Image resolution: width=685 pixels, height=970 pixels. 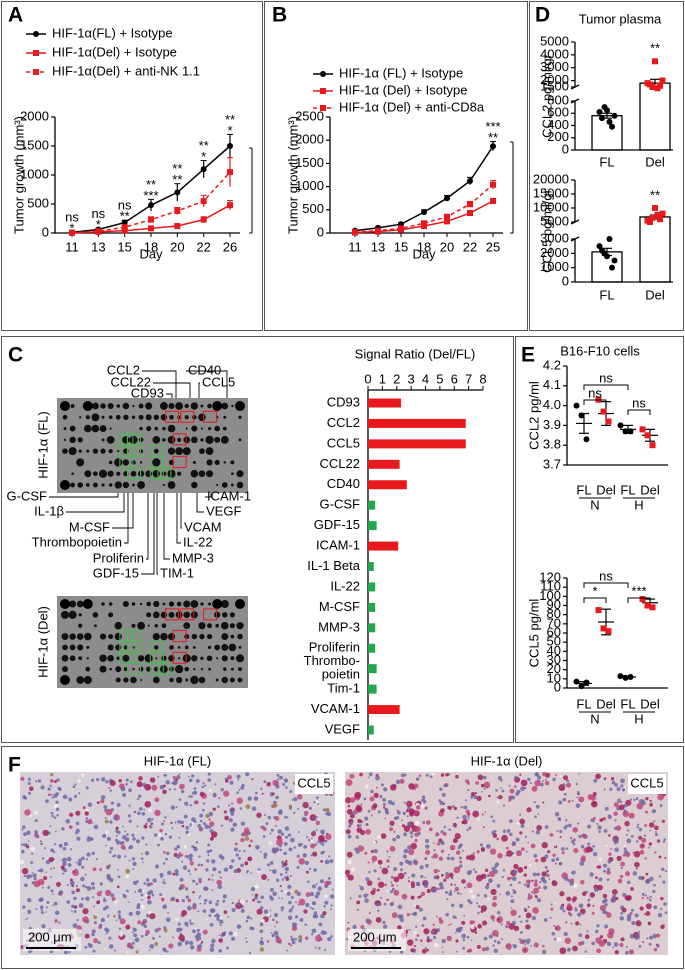 I want to click on row-label: HIF-1α (FL), so click(x=42, y=444).